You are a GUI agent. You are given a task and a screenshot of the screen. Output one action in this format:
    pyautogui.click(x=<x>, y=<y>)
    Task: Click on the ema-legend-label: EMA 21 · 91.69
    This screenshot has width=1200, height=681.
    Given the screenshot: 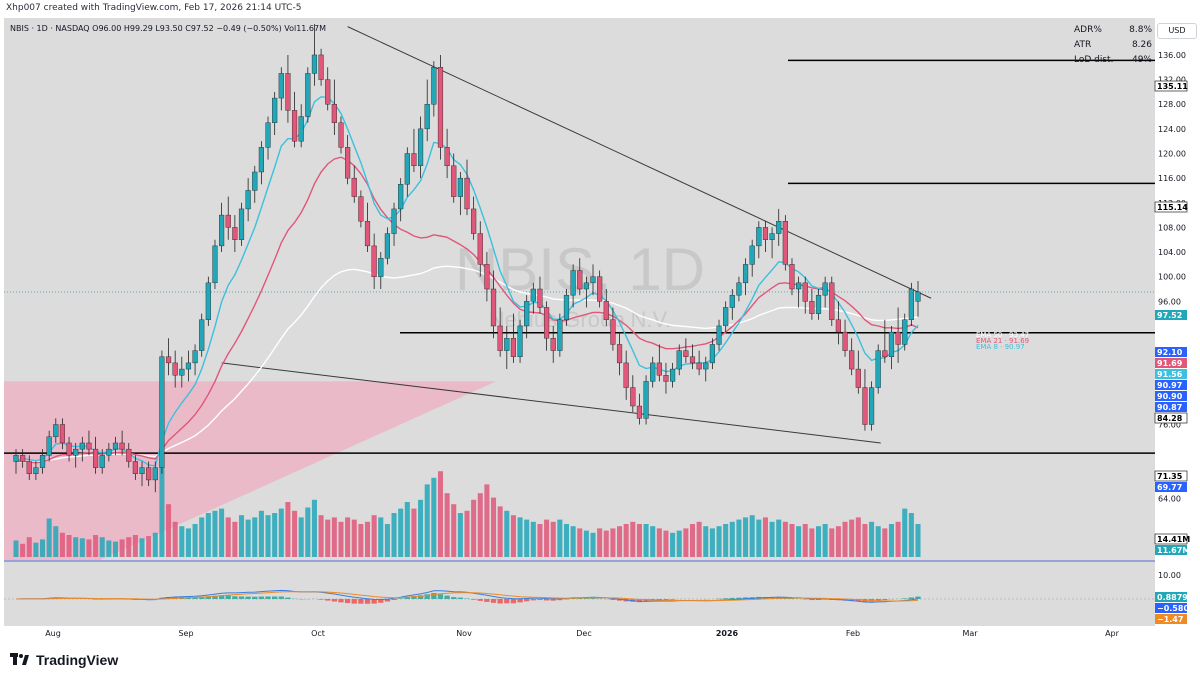 What is the action you would take?
    pyautogui.click(x=1002, y=341)
    